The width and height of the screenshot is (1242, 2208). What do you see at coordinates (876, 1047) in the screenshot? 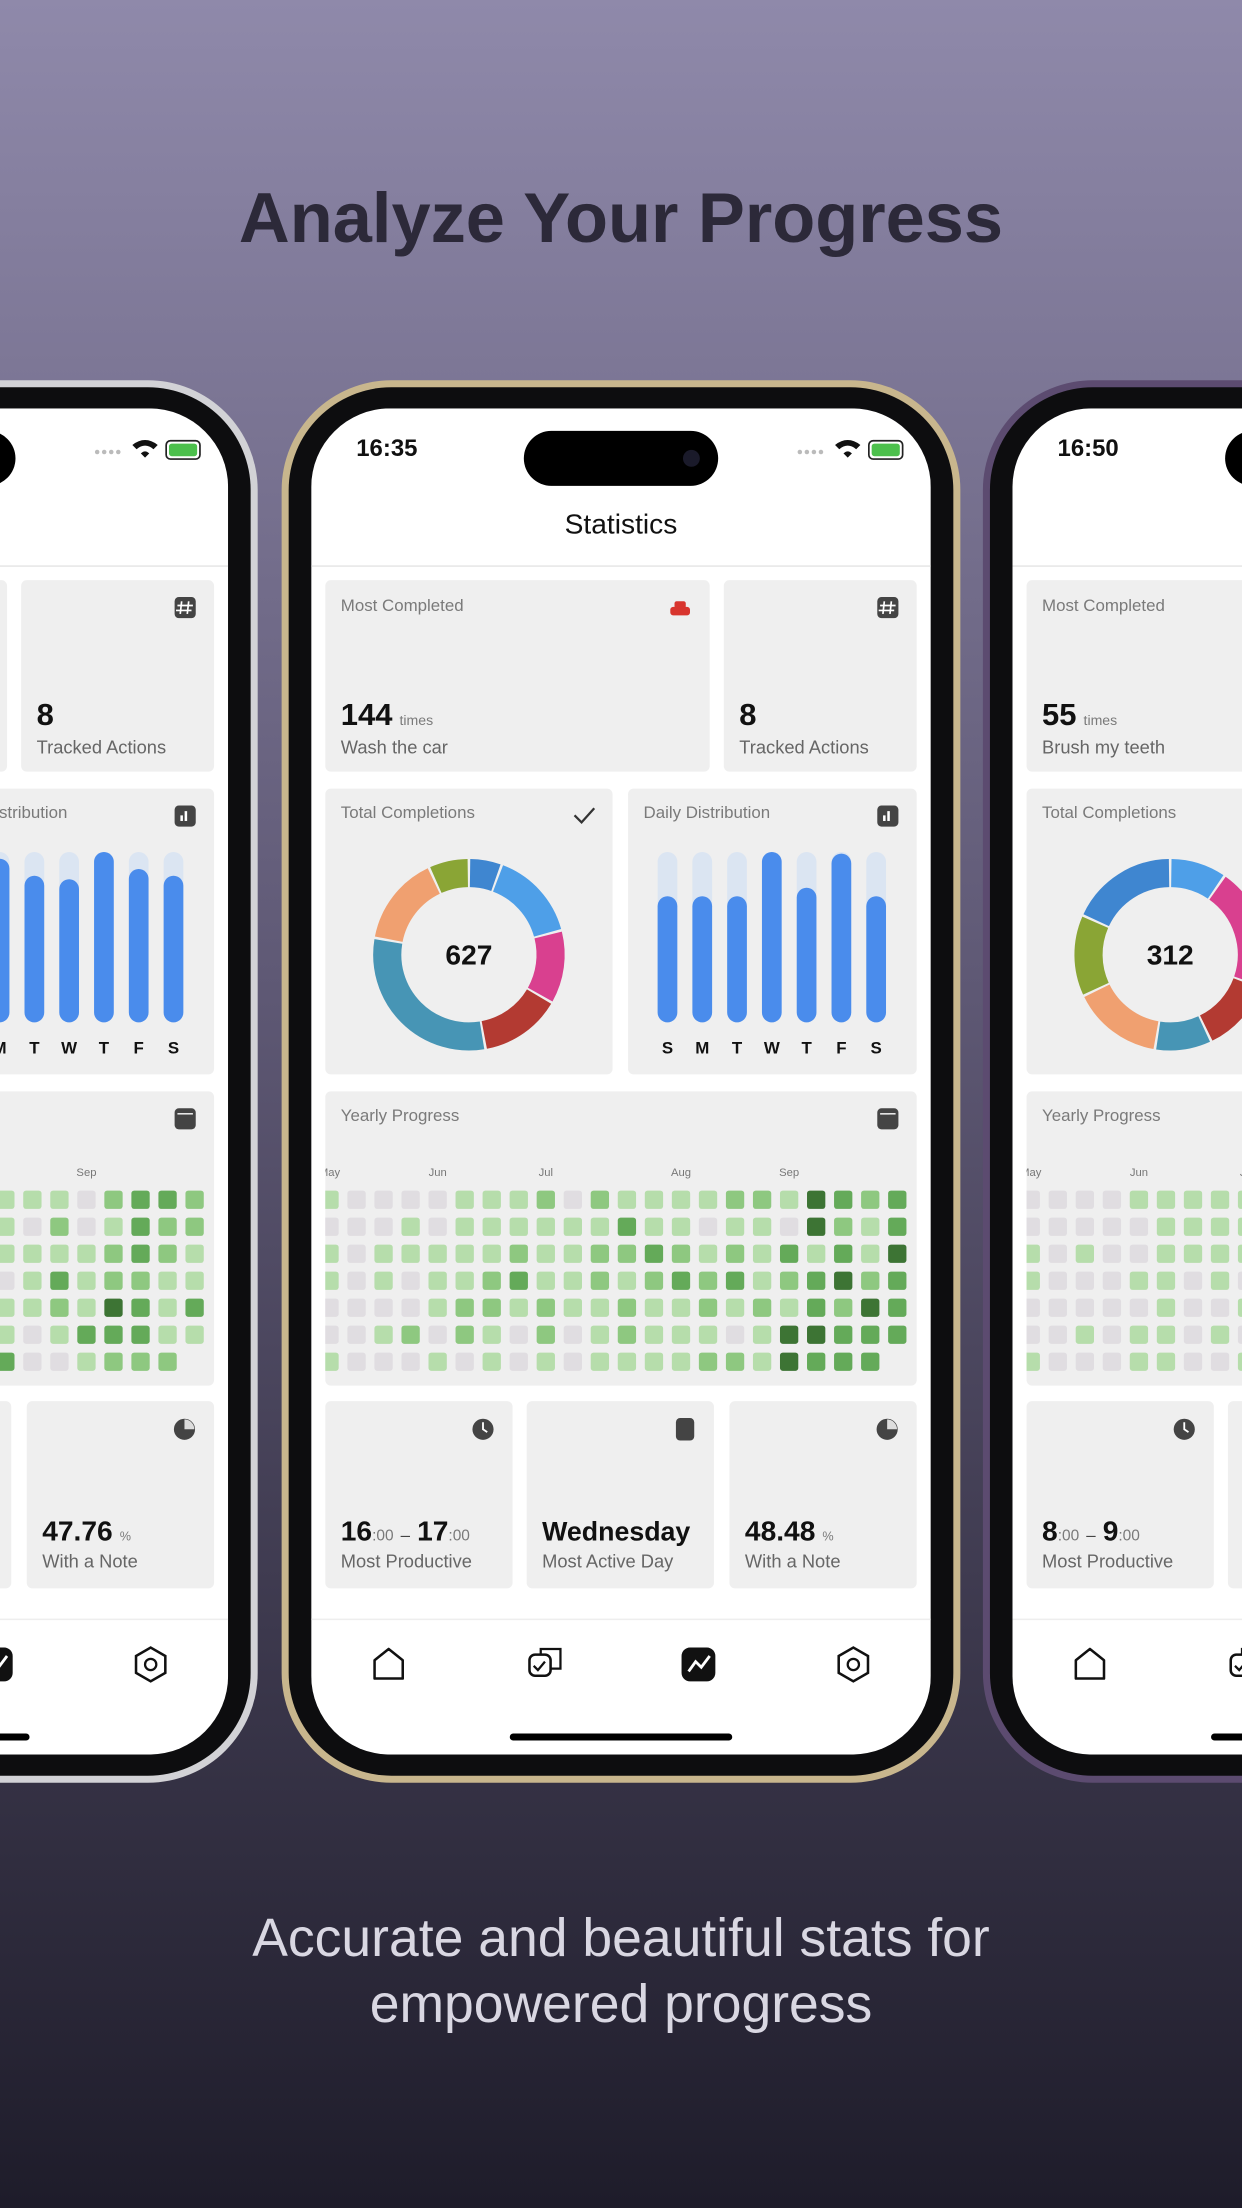
I see `day-label: S` at bounding box center [876, 1047].